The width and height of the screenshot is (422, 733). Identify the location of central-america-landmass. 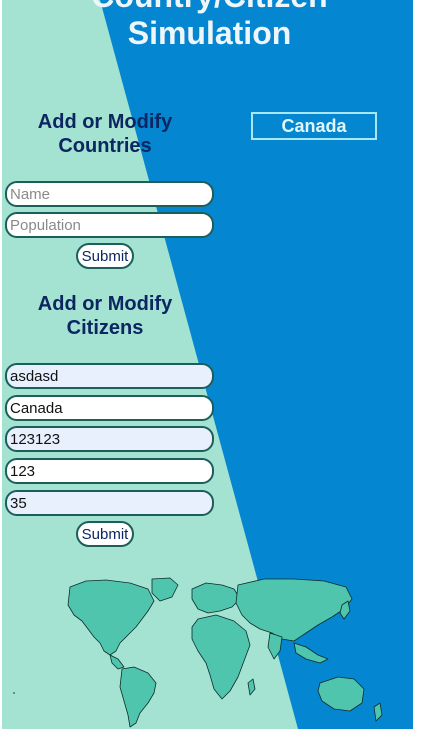
(117, 662).